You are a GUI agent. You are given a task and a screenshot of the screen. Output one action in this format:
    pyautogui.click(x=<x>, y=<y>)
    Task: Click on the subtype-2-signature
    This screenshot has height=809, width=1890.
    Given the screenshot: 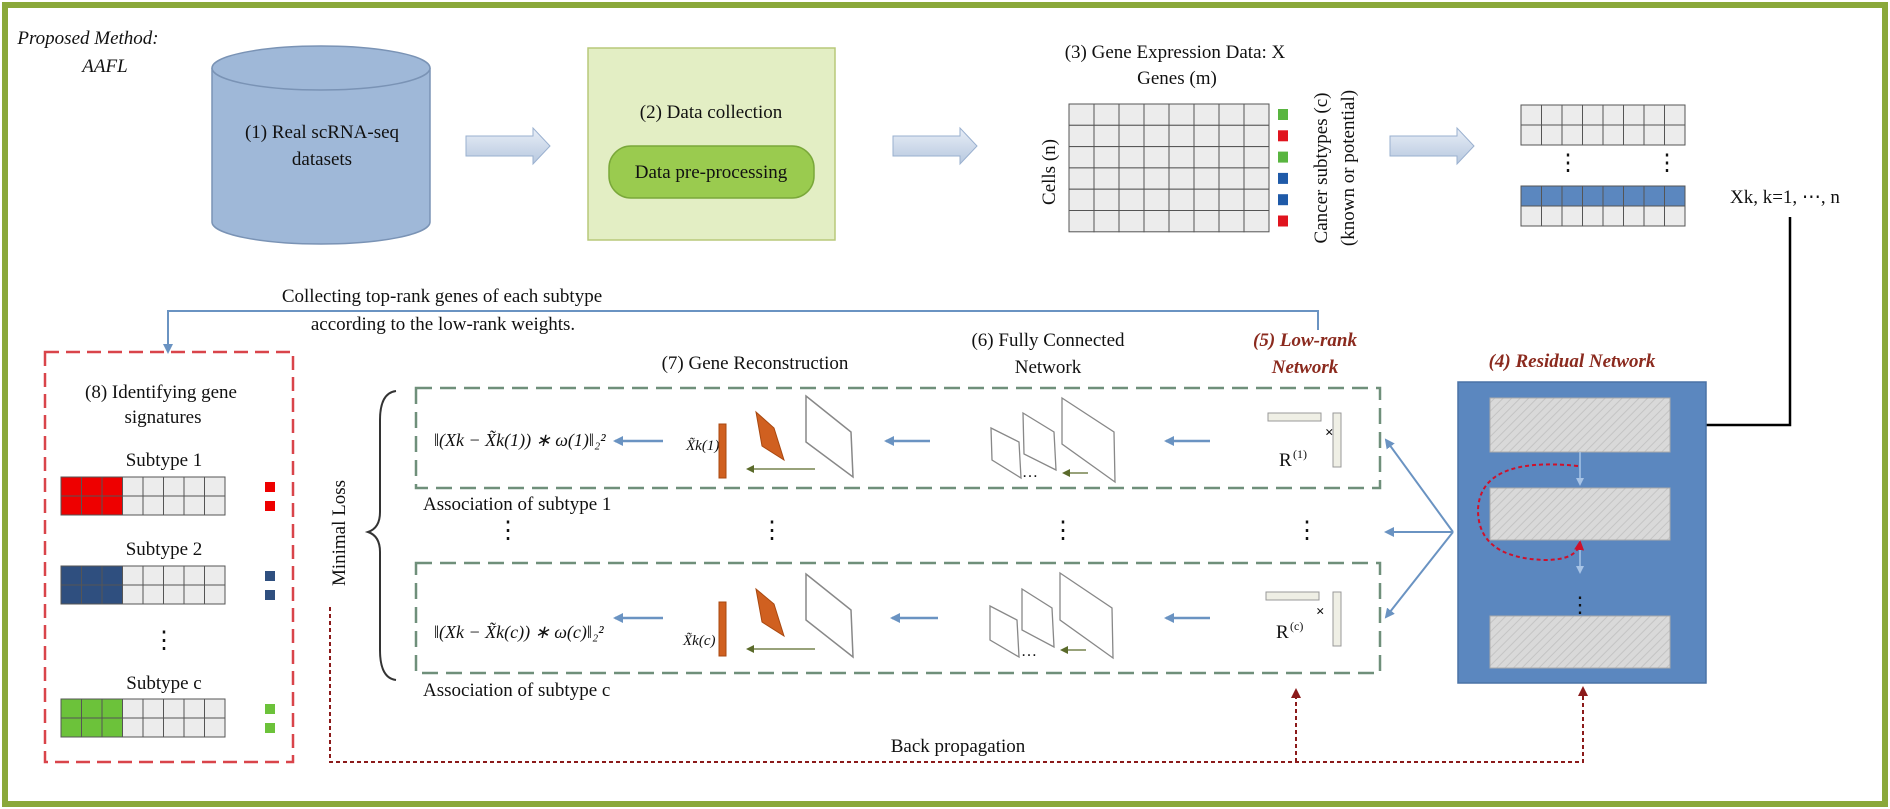 What is the action you would take?
    pyautogui.click(x=167, y=585)
    